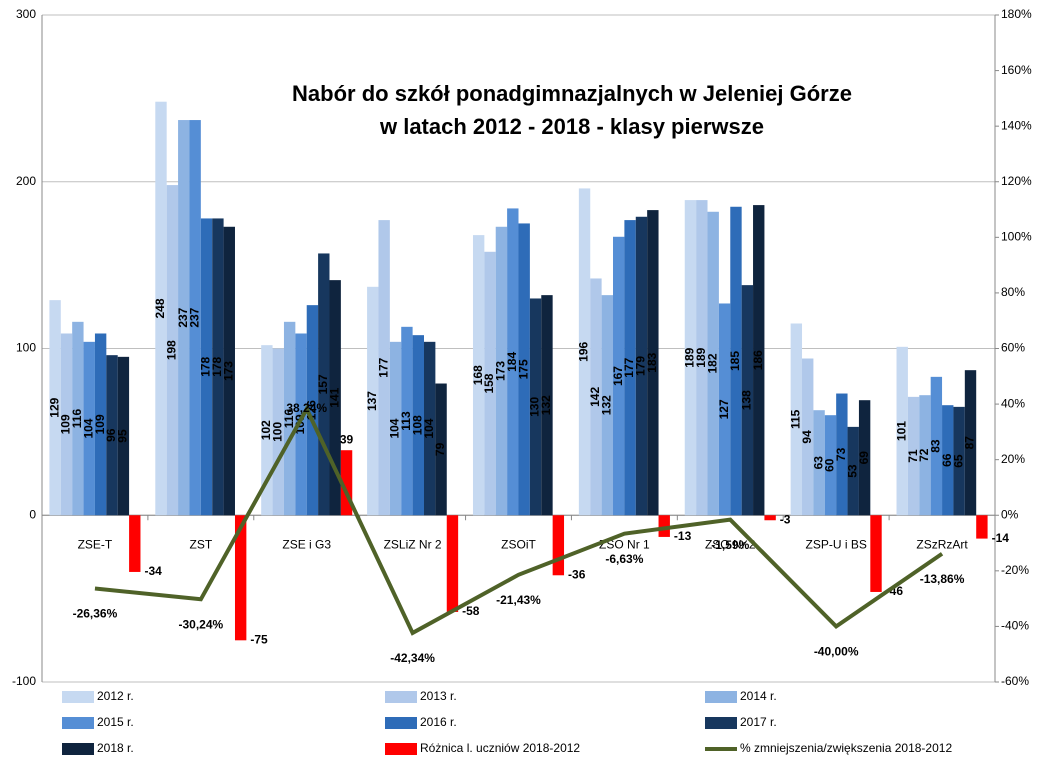 The image size is (1052, 762). I want to click on value-label: -14, so click(1001, 538).